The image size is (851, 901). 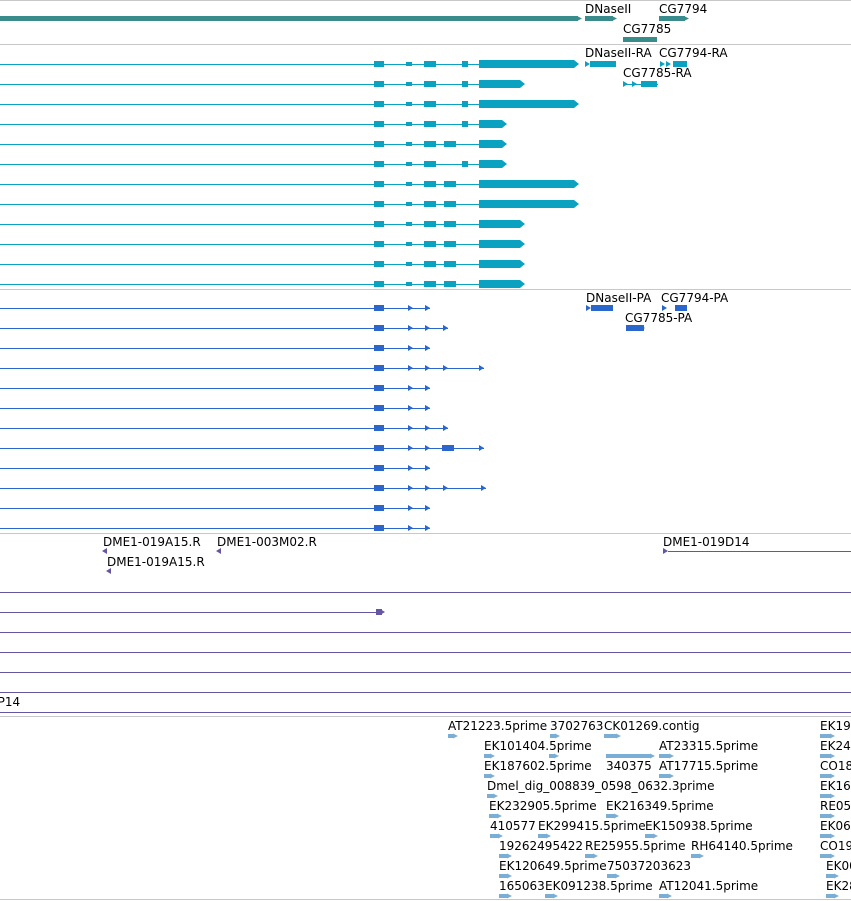 I want to click on est-label: 410577, so click(x=513, y=826).